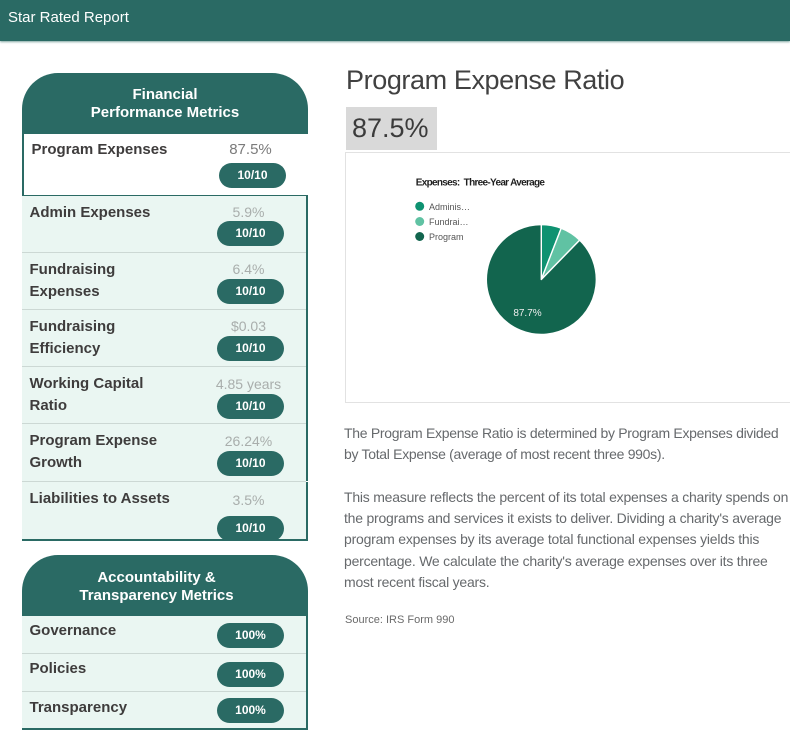 This screenshot has height=750, width=790. What do you see at coordinates (481, 182) in the screenshot?
I see `svg-text: Expenses: Three-Year Average` at bounding box center [481, 182].